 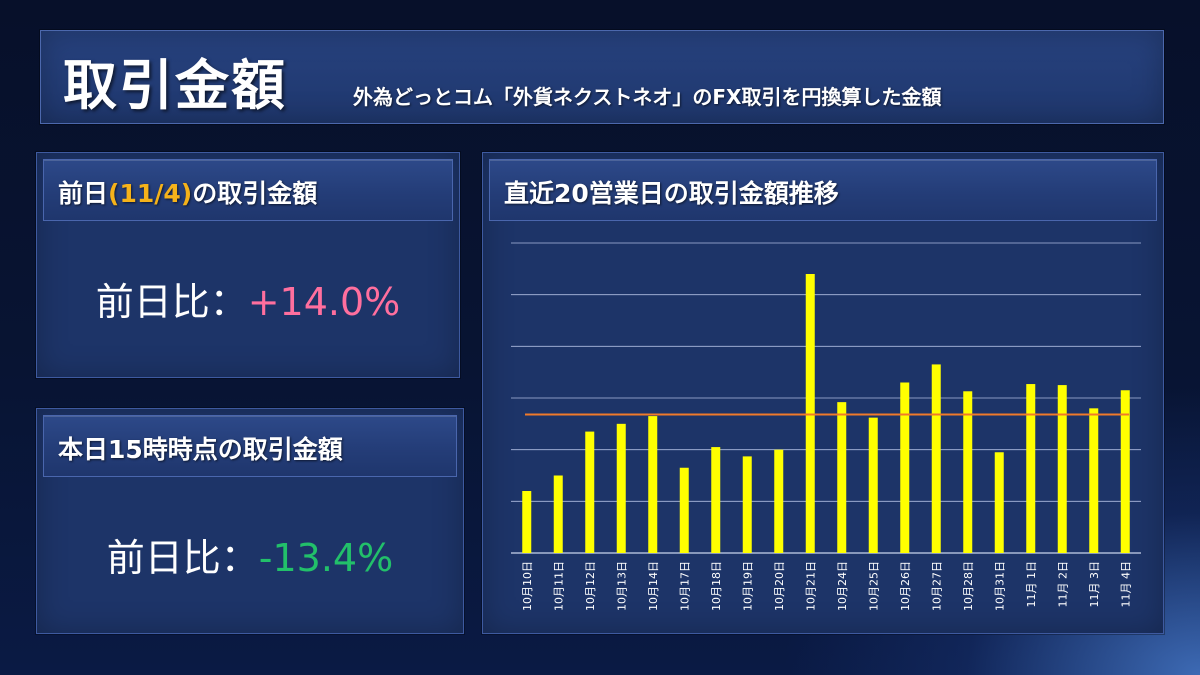 What do you see at coordinates (810, 586) in the screenshot?
I see `x-tick-label: 10月21日` at bounding box center [810, 586].